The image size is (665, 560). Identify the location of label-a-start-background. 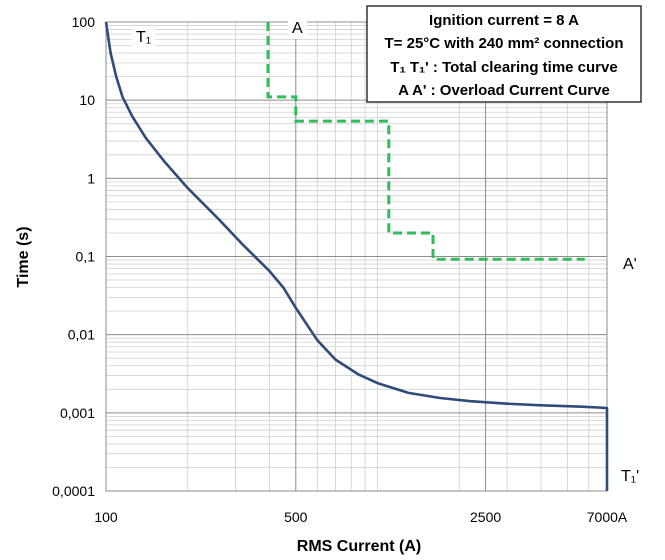
(297, 28).